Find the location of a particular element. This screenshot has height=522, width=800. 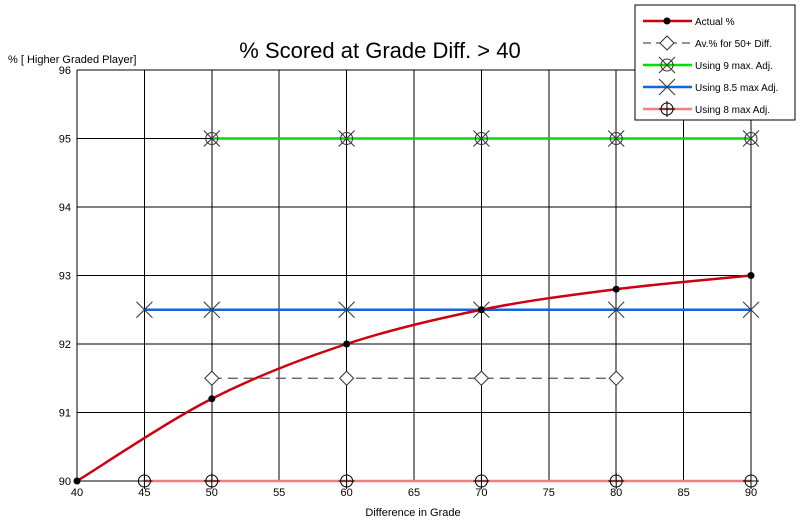

x-tick-label: 60 is located at coordinates (346, 493).